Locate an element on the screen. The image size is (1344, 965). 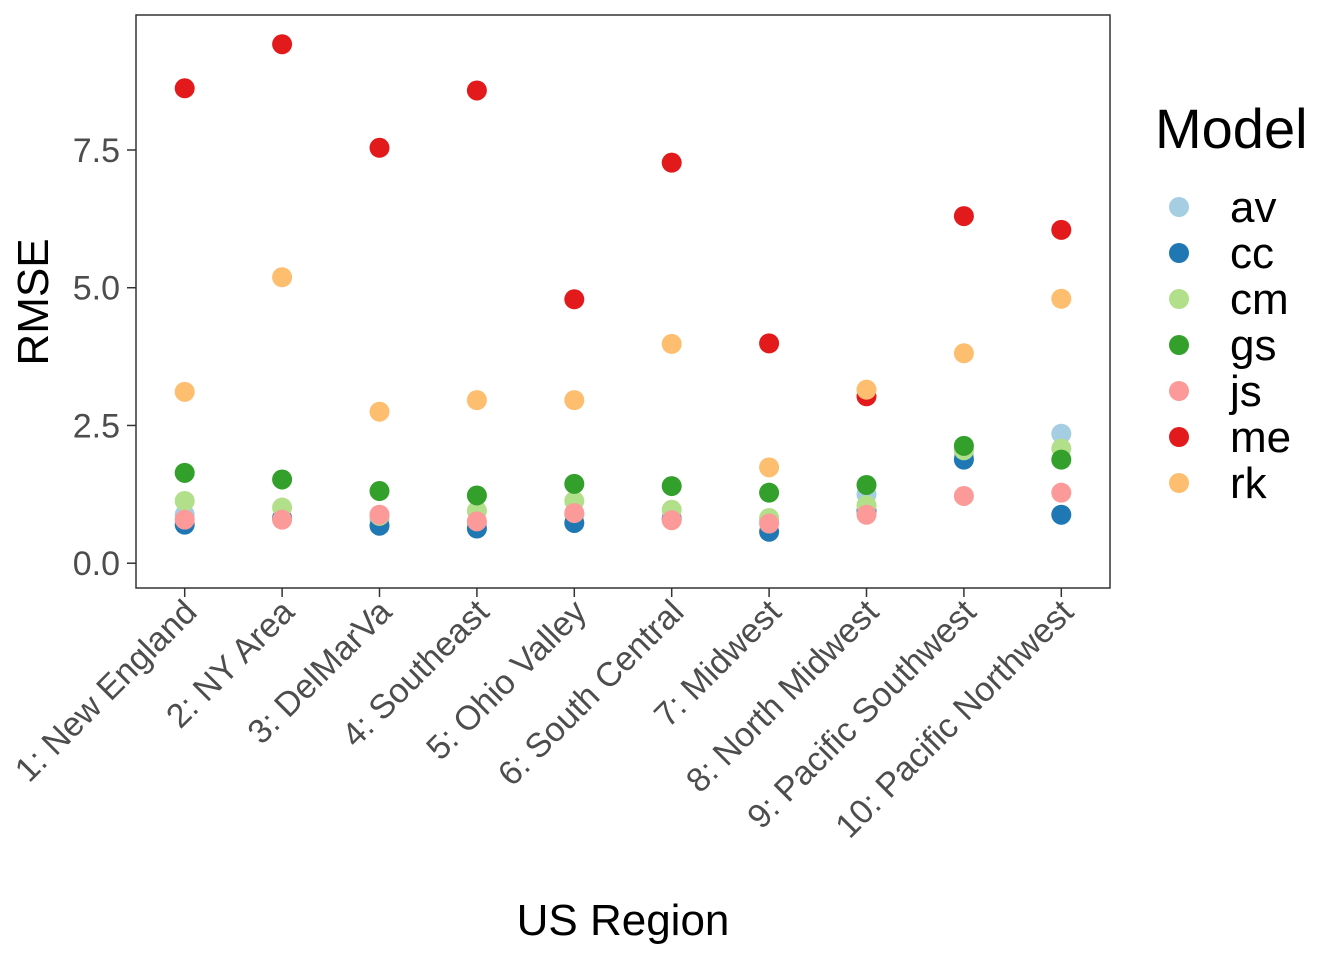
legend-title: Model is located at coordinates (1231, 128).